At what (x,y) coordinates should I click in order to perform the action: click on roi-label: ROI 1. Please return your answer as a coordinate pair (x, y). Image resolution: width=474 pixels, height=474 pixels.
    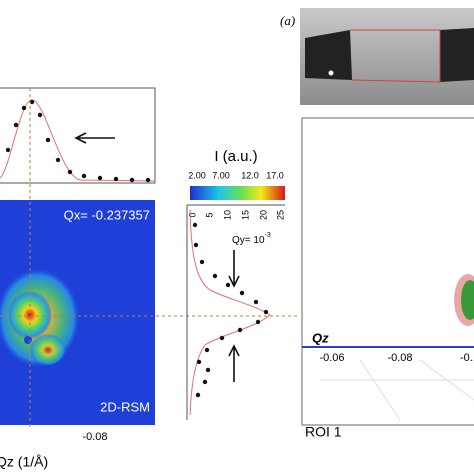
    Looking at the image, I should click on (323, 432).